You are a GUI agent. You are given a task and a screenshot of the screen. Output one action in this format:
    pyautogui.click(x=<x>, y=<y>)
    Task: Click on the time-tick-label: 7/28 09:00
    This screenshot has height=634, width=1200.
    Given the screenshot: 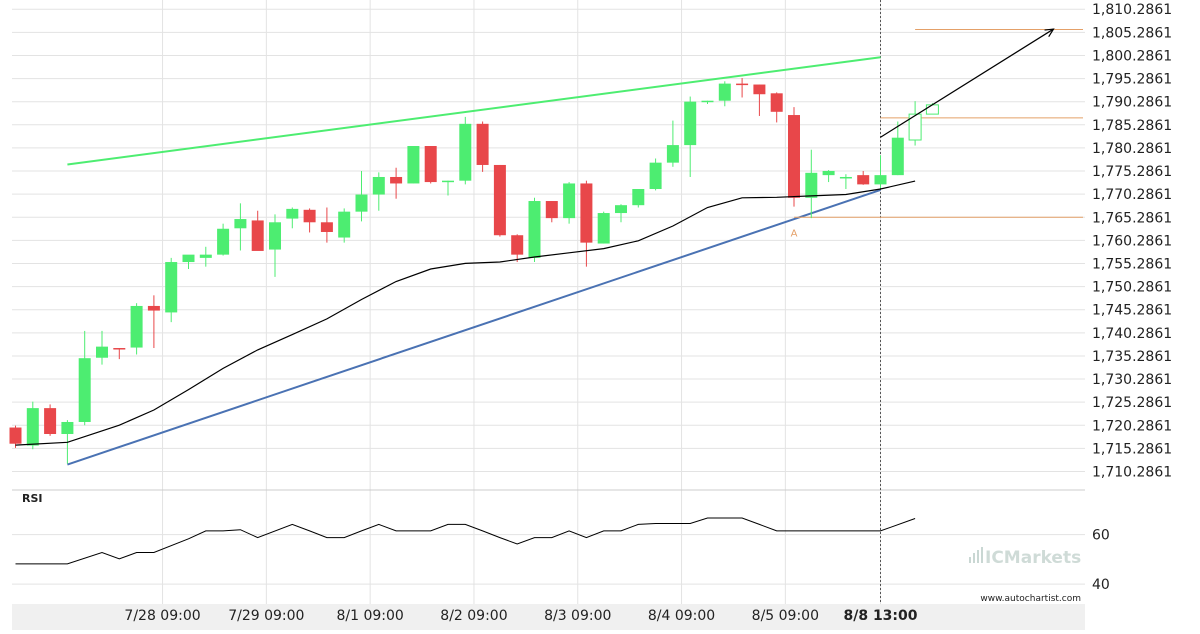 What is the action you would take?
    pyautogui.click(x=162, y=616)
    